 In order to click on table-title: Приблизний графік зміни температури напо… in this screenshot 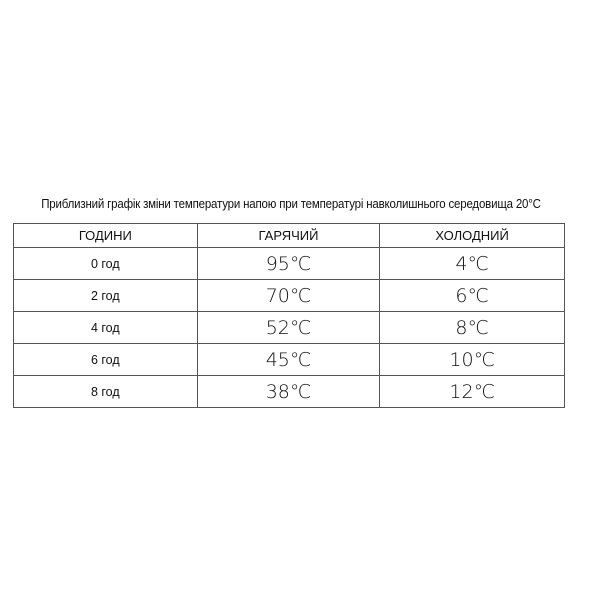, I will do `click(291, 204)`.